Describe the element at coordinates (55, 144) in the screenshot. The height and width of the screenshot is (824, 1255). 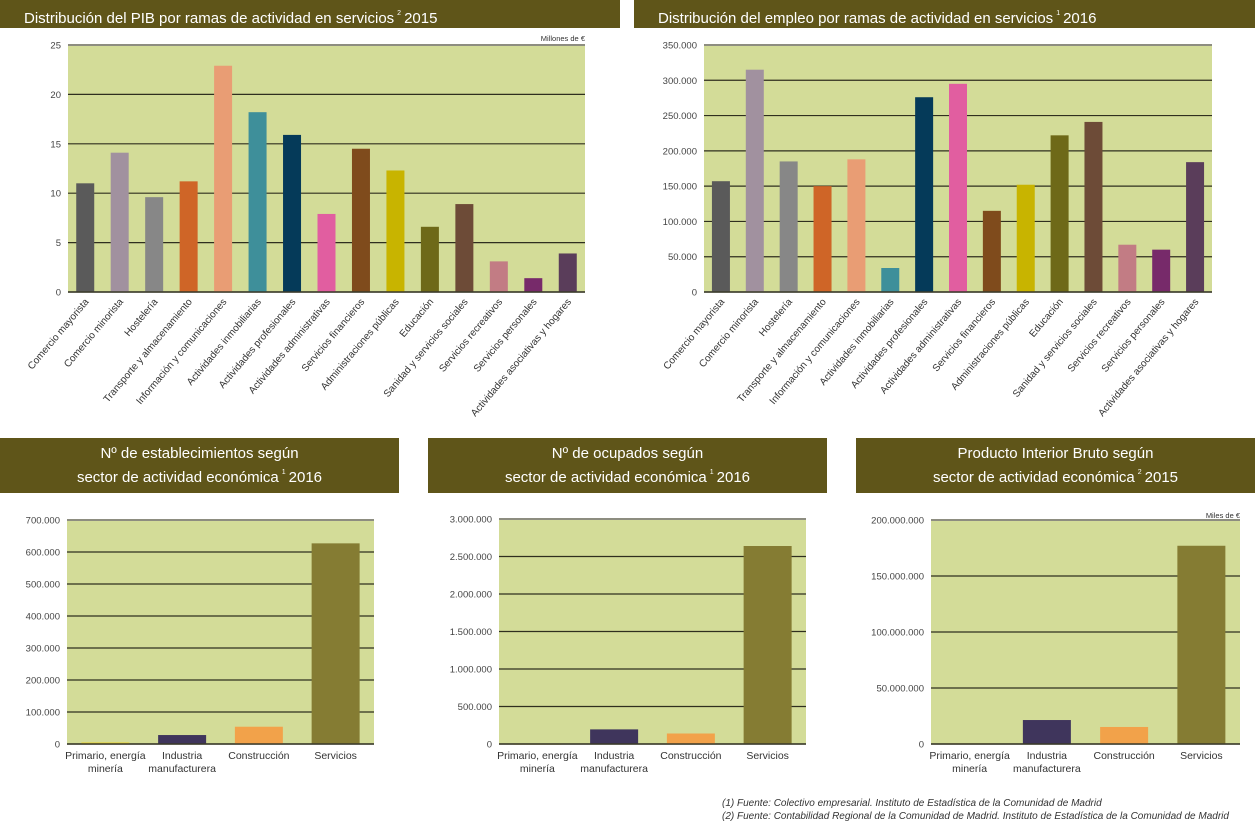
I see `y-tick-label: 15` at that location.